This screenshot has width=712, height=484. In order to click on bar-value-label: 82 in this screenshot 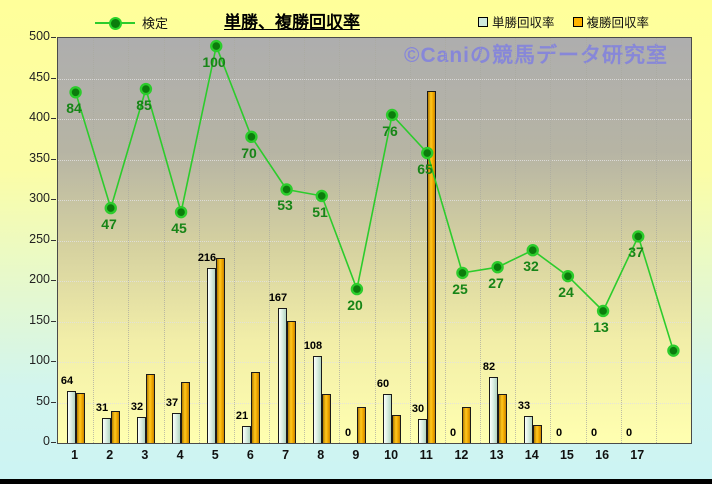, I will do `click(489, 367)`.